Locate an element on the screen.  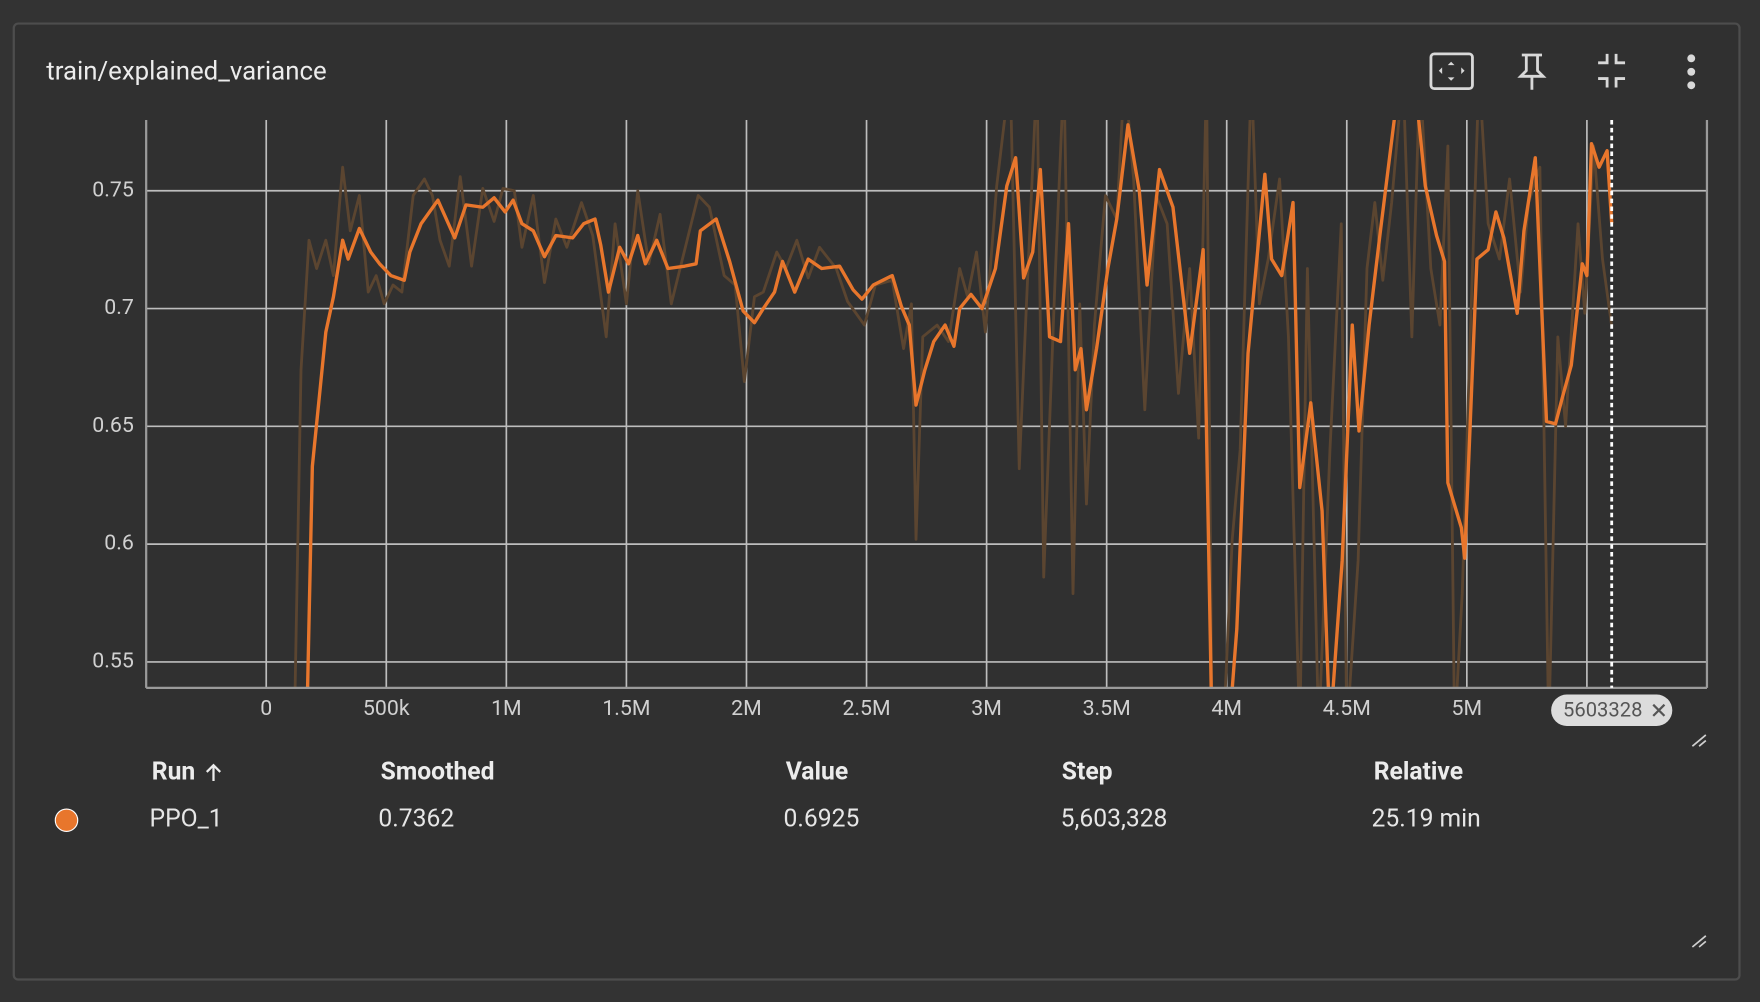
y-tick-label: 0.6 is located at coordinates (119, 543).